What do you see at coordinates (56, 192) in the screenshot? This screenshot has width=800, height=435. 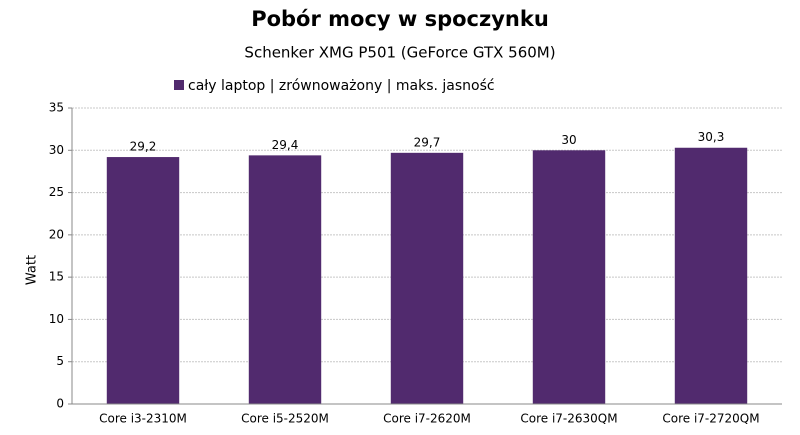 I see `y-tick-label: 25` at bounding box center [56, 192].